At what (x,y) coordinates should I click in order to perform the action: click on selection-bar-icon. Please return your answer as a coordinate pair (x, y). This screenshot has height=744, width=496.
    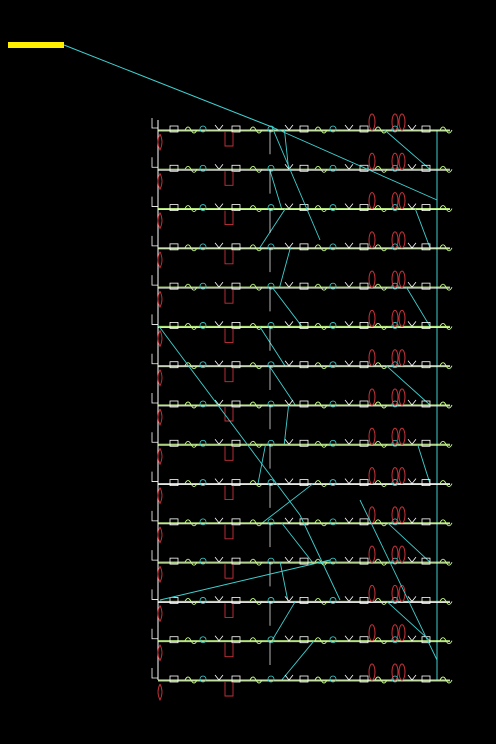
    Looking at the image, I should click on (36, 45).